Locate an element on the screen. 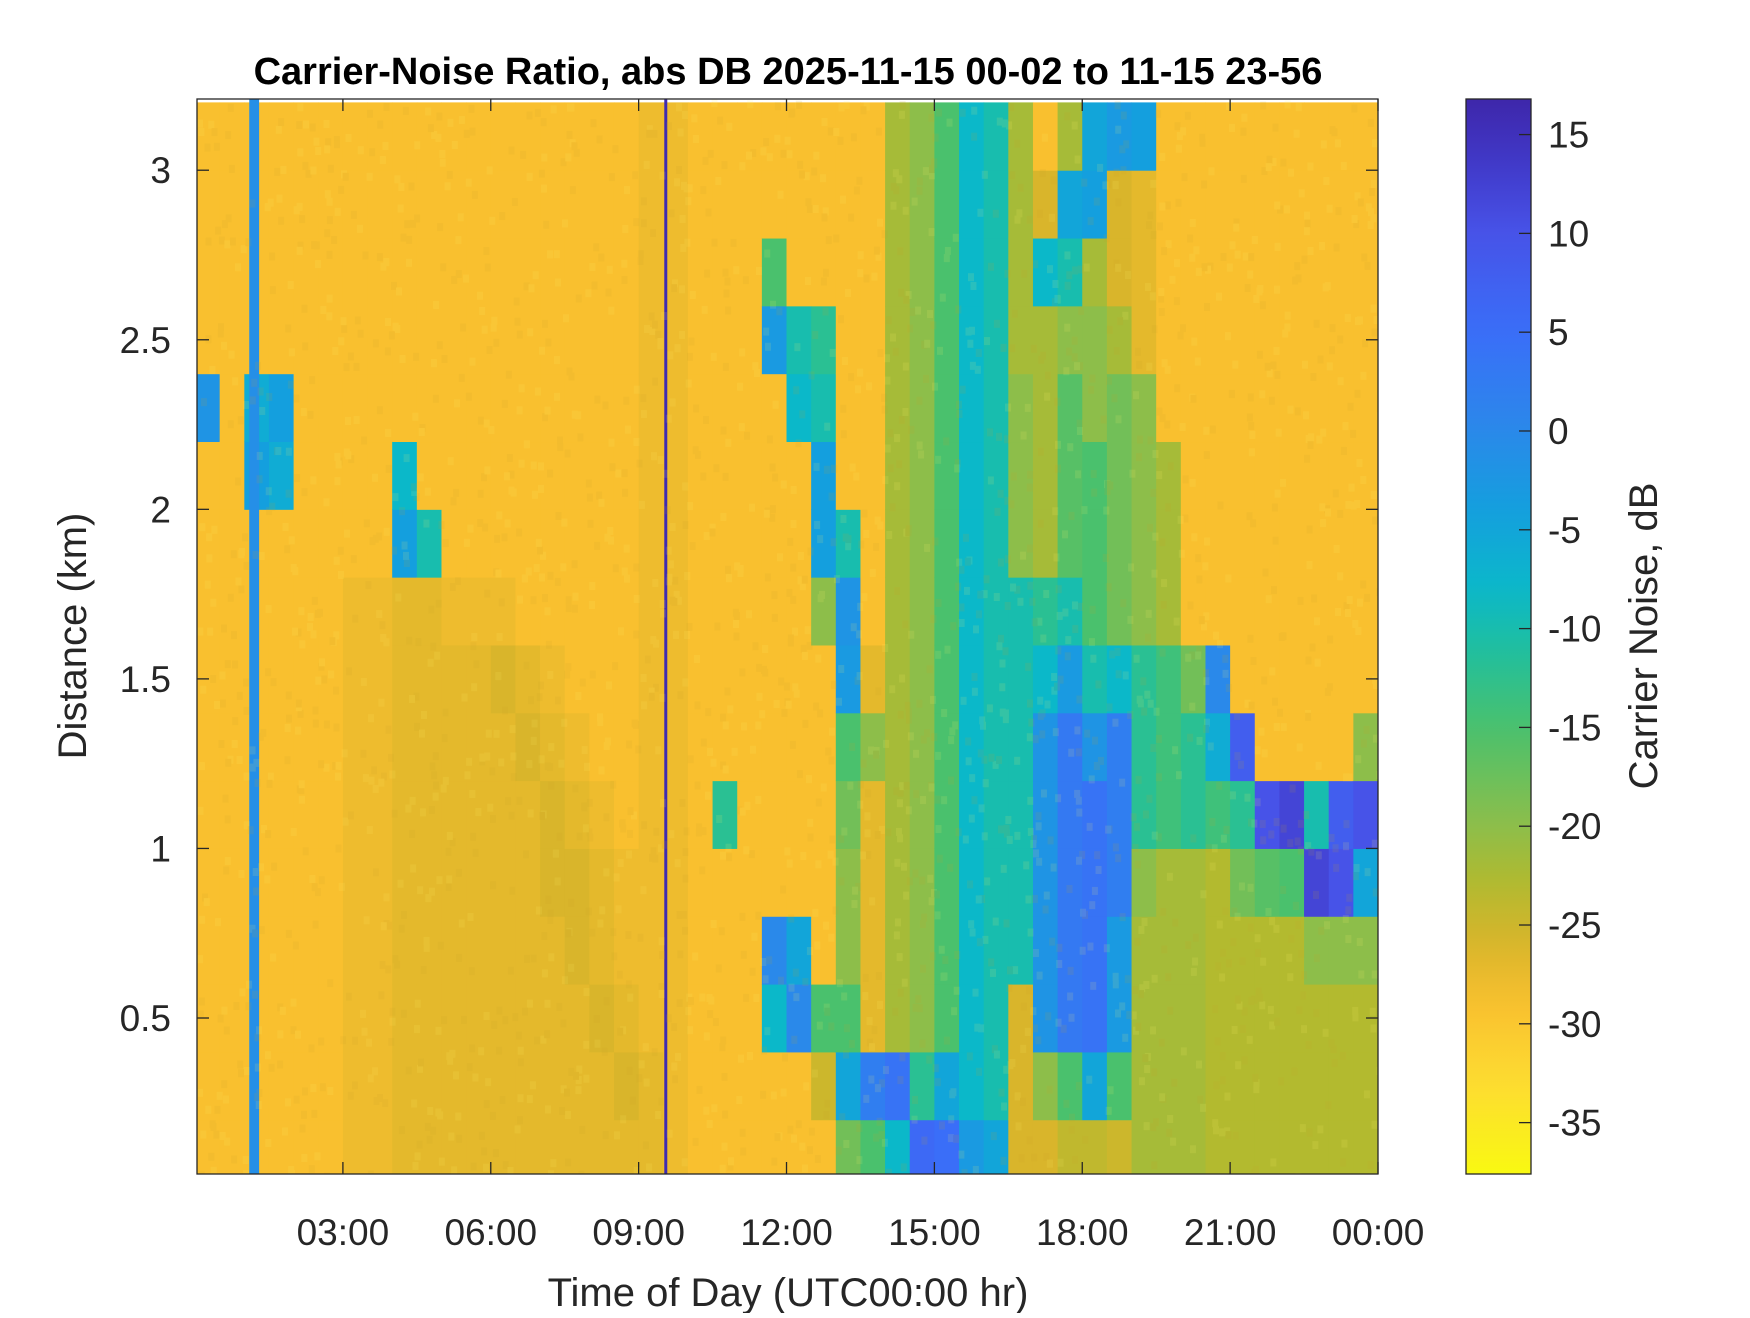 The height and width of the screenshot is (1318, 1750). colorbar-tick-label: -35 is located at coordinates (1574, 1123).